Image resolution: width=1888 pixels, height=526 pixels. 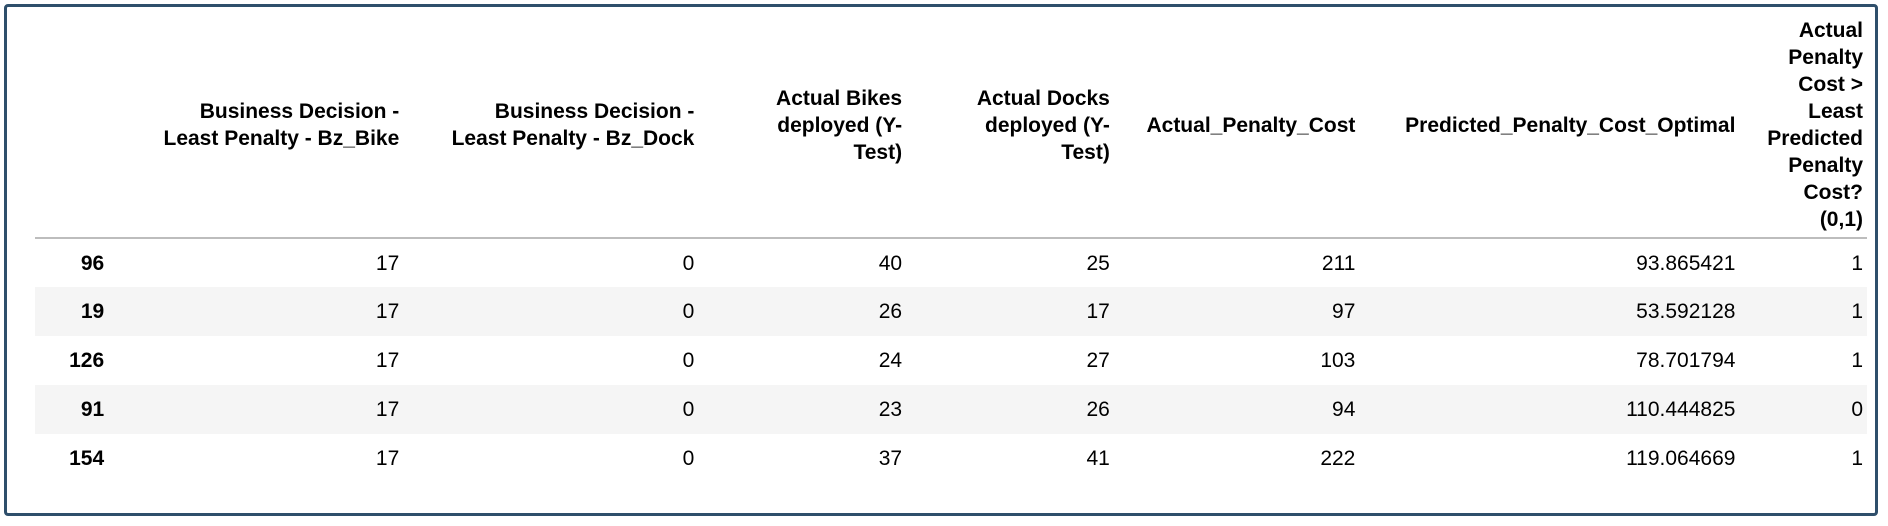 I want to click on column-header-label: Actual Bikes deployed (Y- Test), so click(x=839, y=125).